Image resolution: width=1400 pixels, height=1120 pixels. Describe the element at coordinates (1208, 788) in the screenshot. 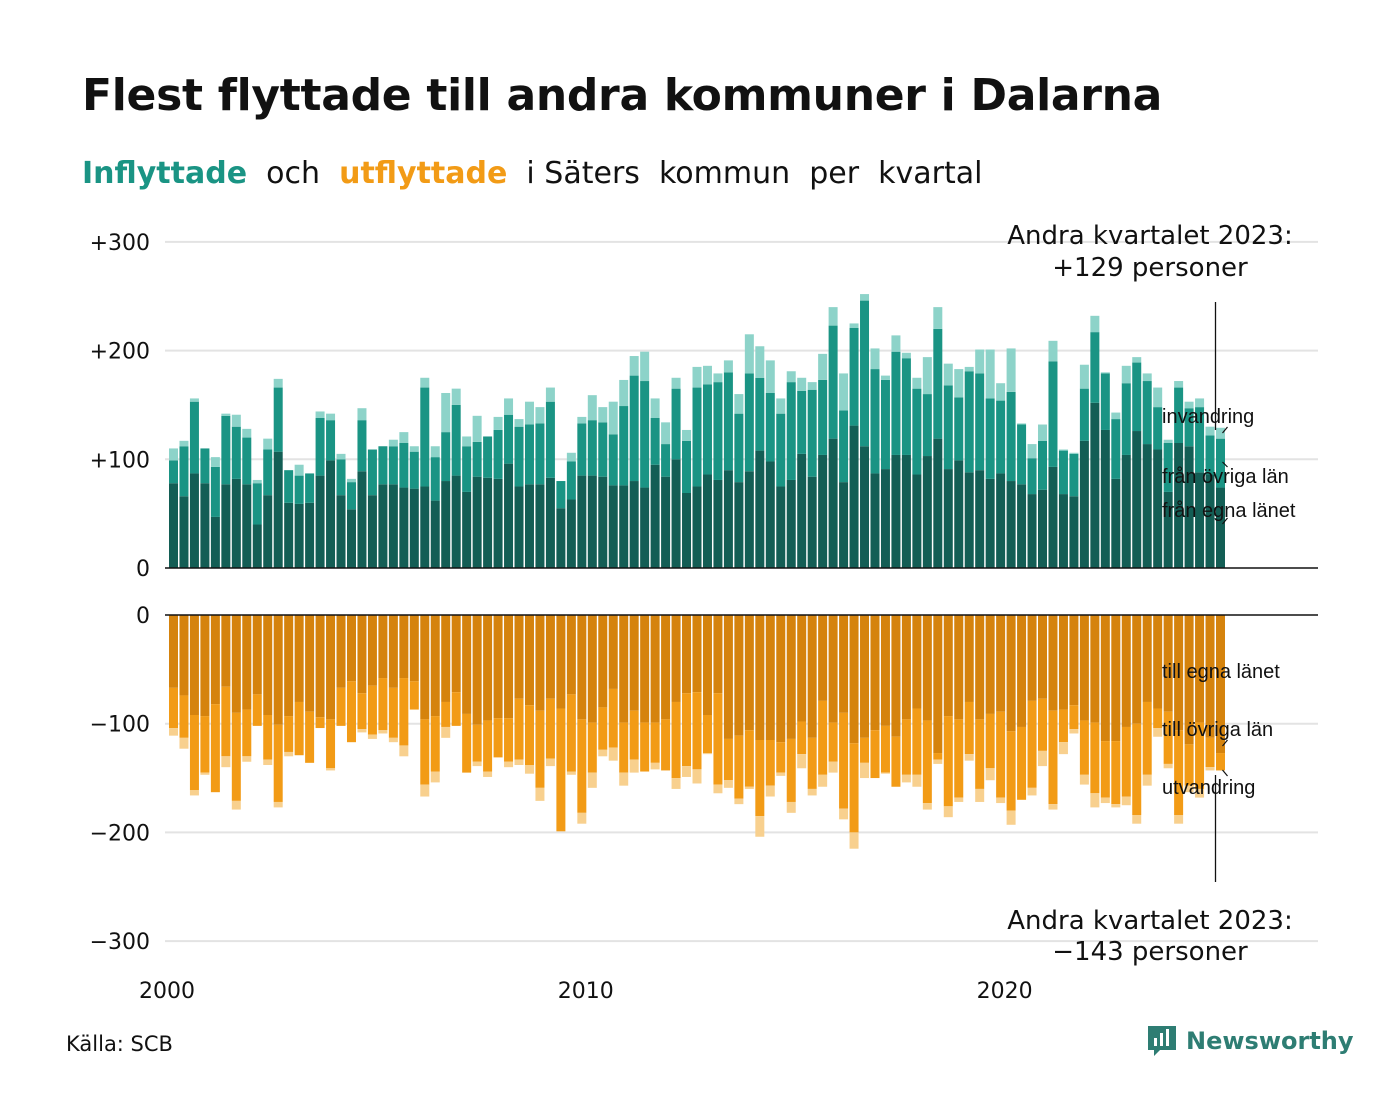

I see `label-utvandring: utvandring` at that location.